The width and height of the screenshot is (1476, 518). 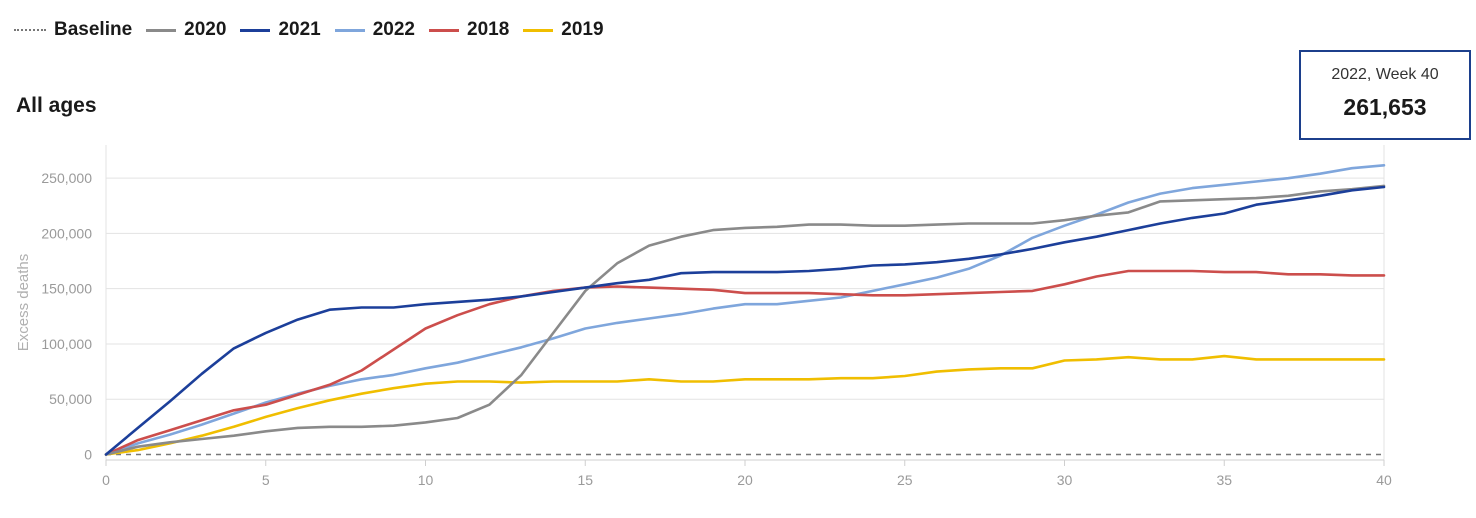 I want to click on x-tick-label: 35, so click(x=1224, y=480).